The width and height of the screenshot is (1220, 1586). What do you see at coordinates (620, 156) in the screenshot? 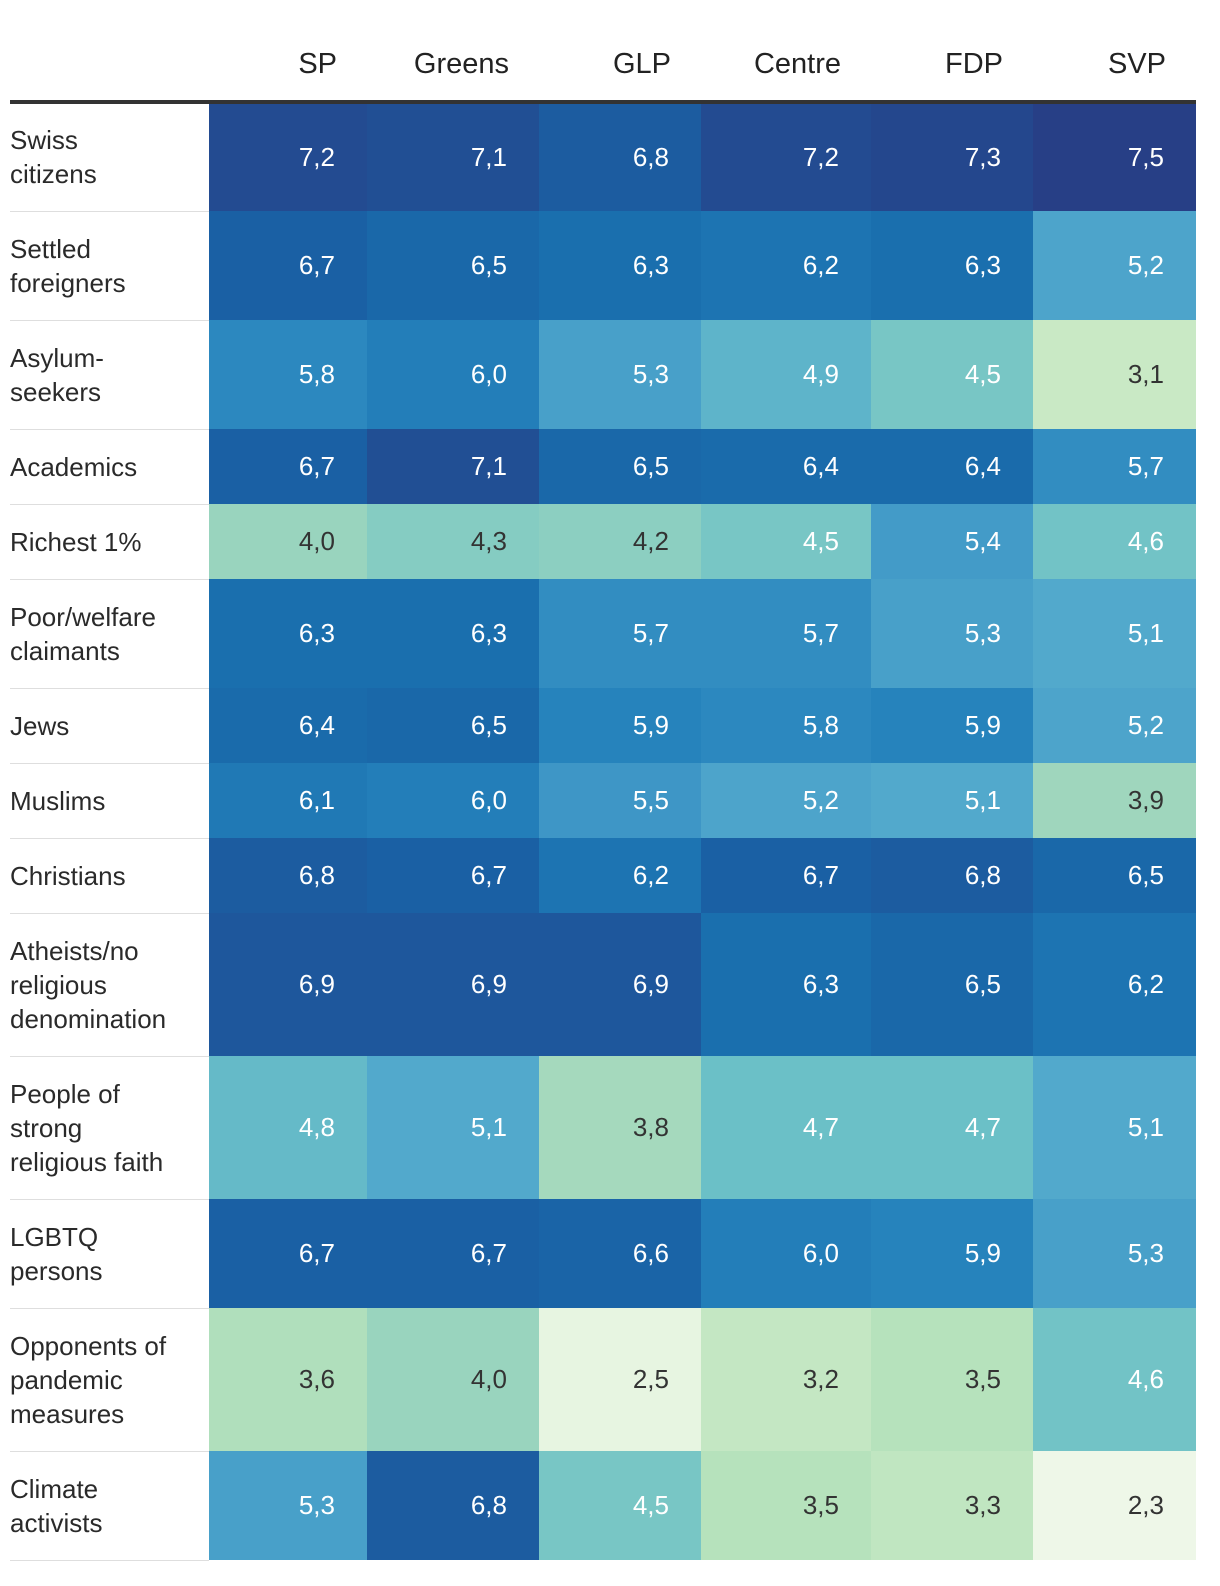
I see `heatmap-cell-glp: 6,8` at bounding box center [620, 156].